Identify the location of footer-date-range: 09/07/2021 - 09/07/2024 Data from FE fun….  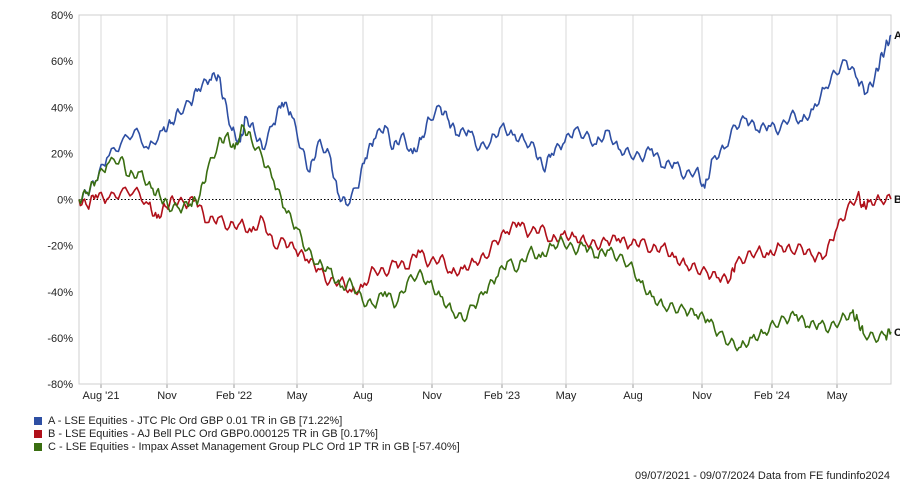
(762, 476).